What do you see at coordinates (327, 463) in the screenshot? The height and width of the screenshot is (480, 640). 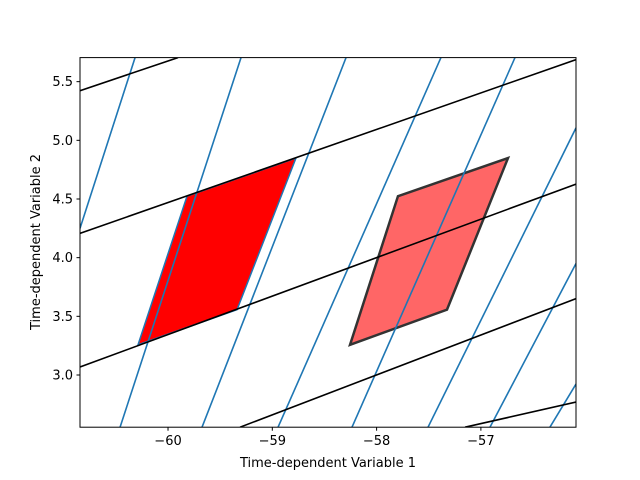 I see `x-axis-label: Time-dependent Variable 1` at bounding box center [327, 463].